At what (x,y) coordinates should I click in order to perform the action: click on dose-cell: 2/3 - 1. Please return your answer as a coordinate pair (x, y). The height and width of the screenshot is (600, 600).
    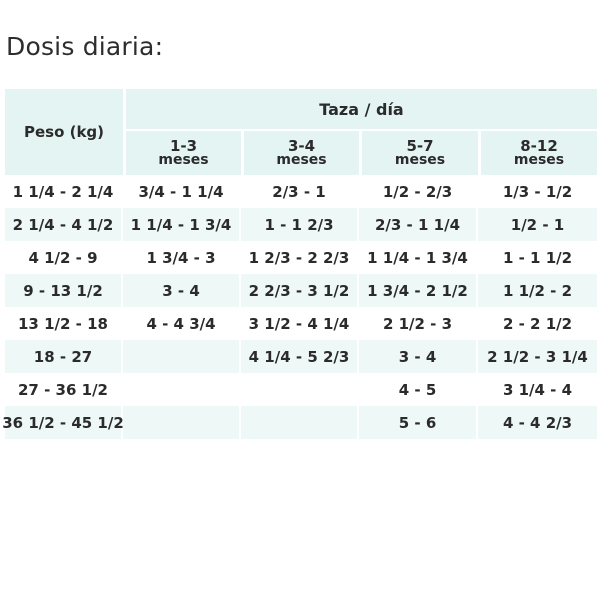
    Looking at the image, I should click on (300, 191).